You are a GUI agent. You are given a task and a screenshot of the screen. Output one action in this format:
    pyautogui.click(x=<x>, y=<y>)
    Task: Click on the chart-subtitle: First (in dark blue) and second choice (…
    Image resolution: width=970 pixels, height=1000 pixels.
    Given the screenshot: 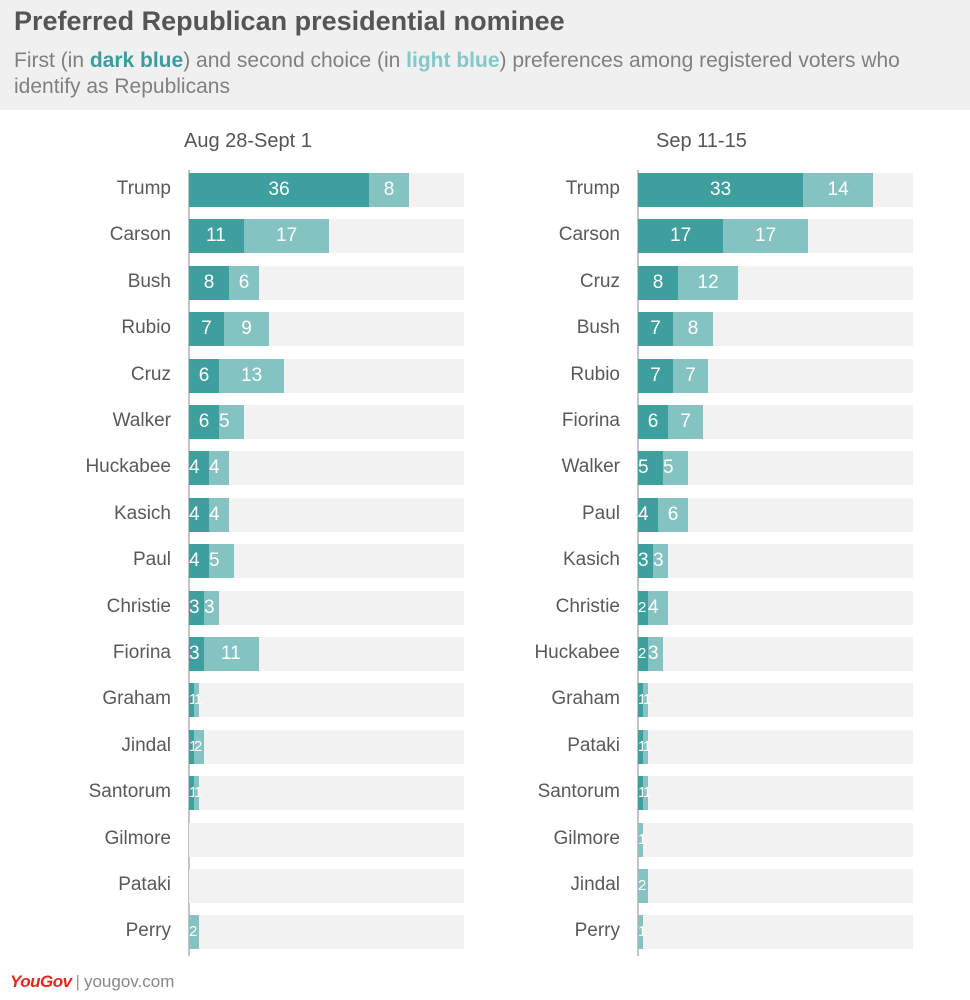 What is the action you would take?
    pyautogui.click(x=484, y=74)
    